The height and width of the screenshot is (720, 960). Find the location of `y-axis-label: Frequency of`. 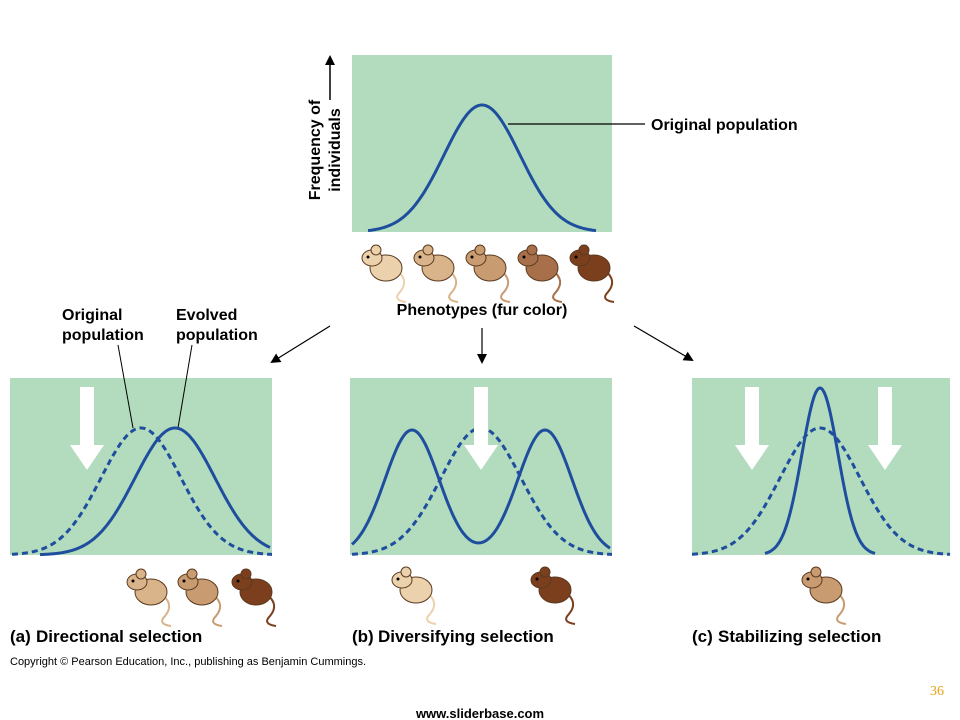

y-axis-label: Frequency of is located at coordinates (315, 149).